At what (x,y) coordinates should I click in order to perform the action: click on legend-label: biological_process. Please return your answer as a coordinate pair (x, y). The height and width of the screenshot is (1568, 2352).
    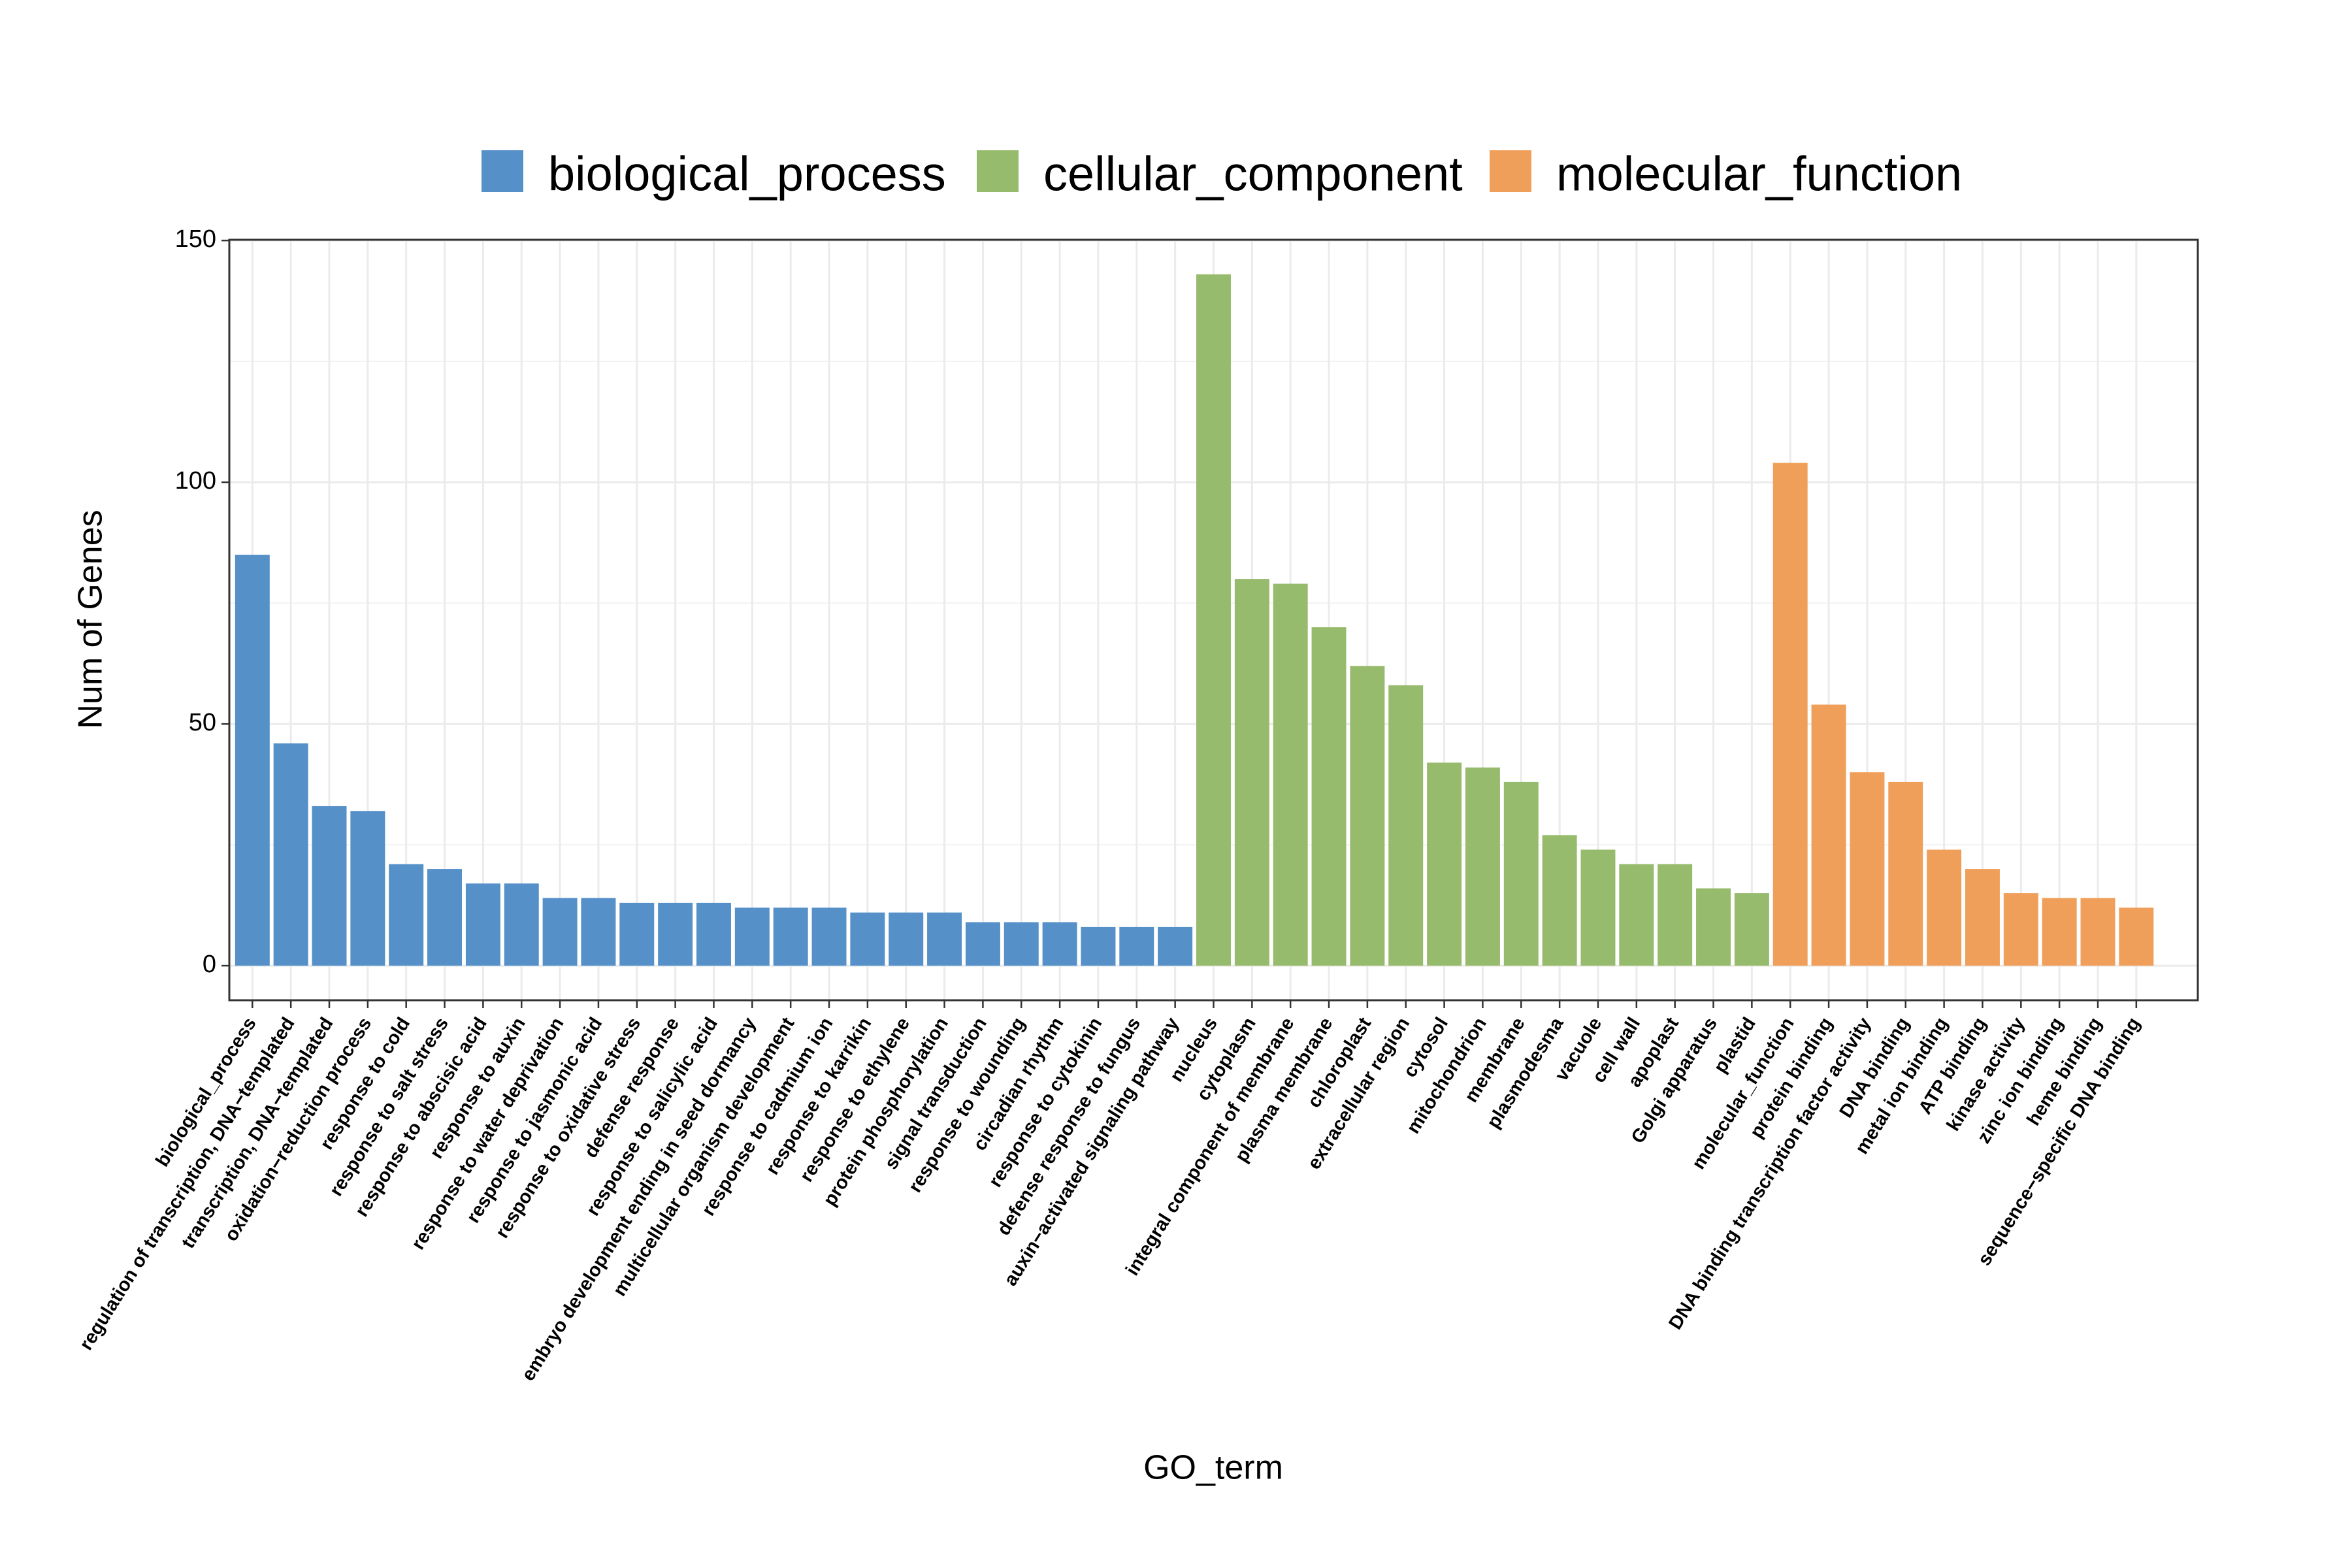
    Looking at the image, I should click on (747, 174).